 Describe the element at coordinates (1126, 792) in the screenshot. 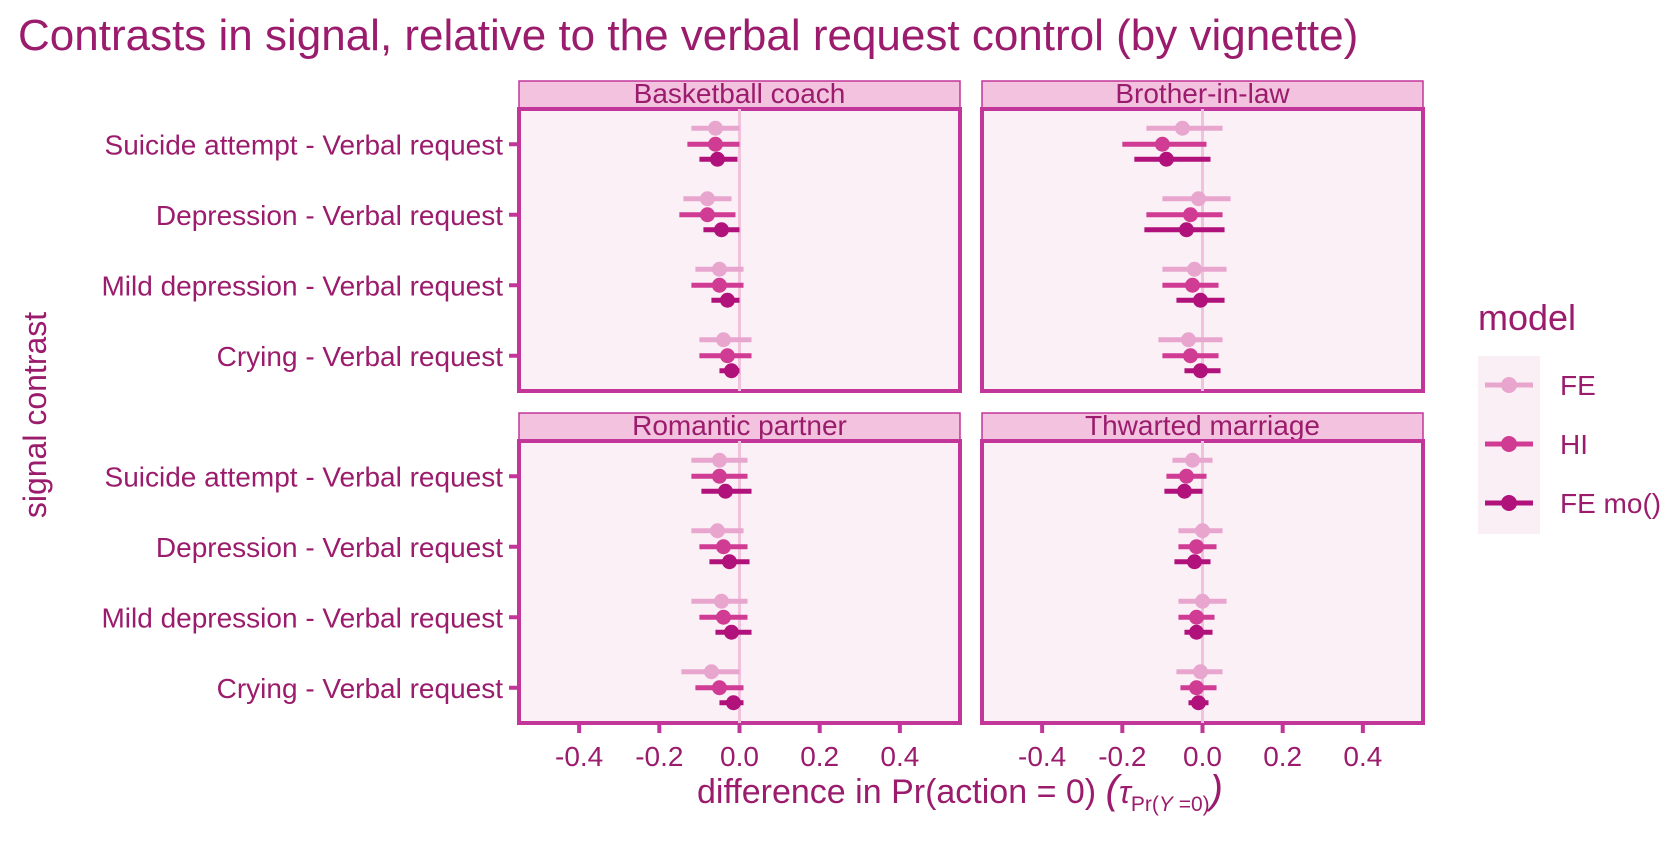

I see `x-axis-tau: τ` at that location.